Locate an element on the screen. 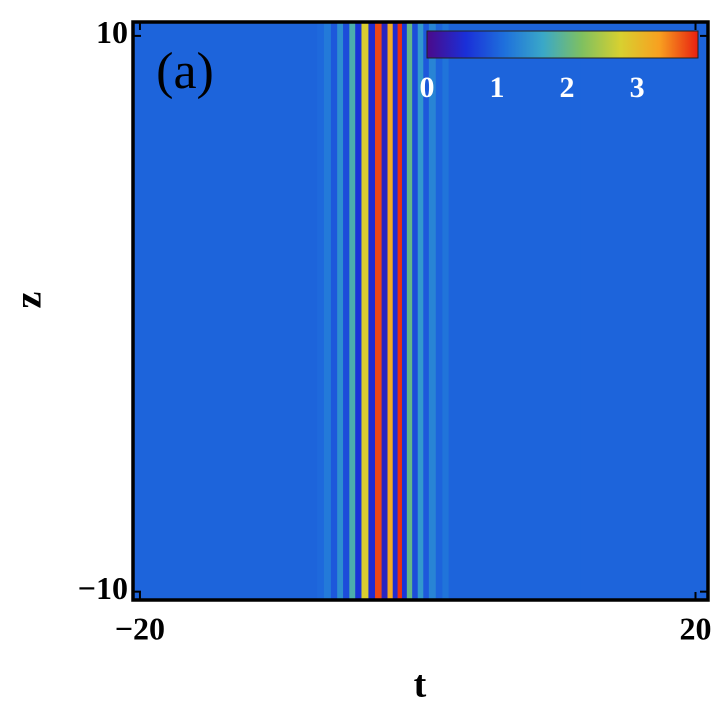  x-tick-label: 20 is located at coordinates (696, 628).